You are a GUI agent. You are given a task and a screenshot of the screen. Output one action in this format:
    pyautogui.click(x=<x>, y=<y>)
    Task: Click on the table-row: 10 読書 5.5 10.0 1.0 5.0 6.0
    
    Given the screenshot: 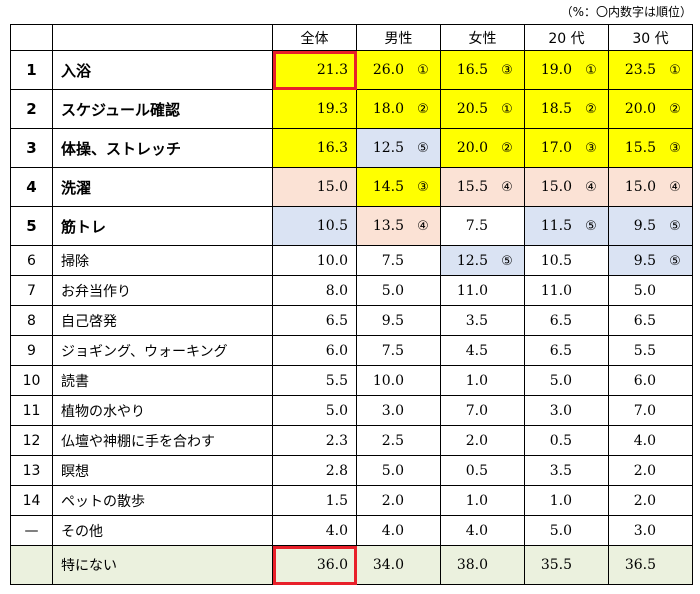 What is the action you would take?
    pyautogui.click(x=351, y=380)
    